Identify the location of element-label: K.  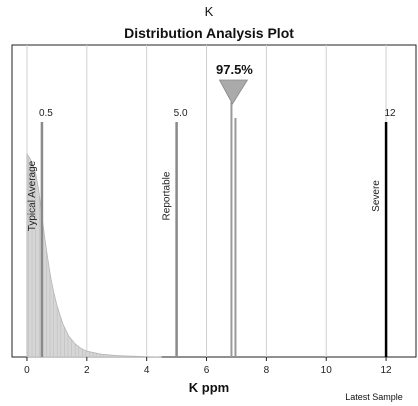
(209, 11).